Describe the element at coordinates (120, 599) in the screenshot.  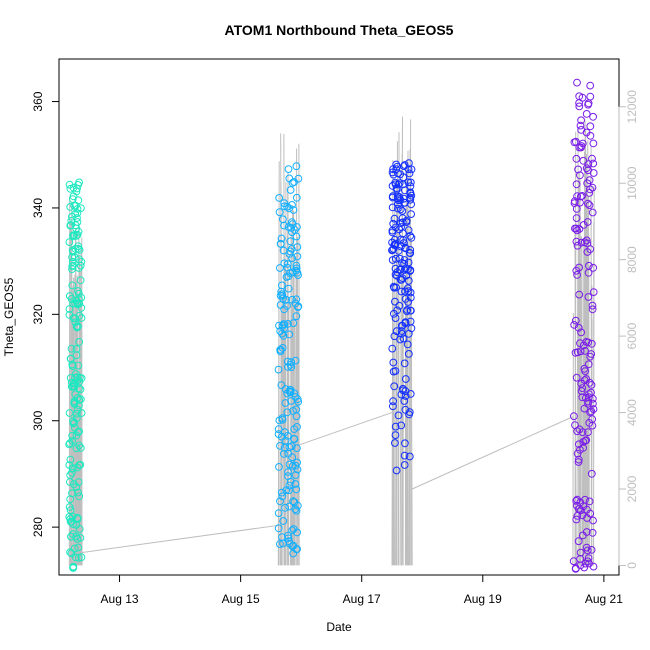
I see `x-tick-label: Aug 13` at that location.